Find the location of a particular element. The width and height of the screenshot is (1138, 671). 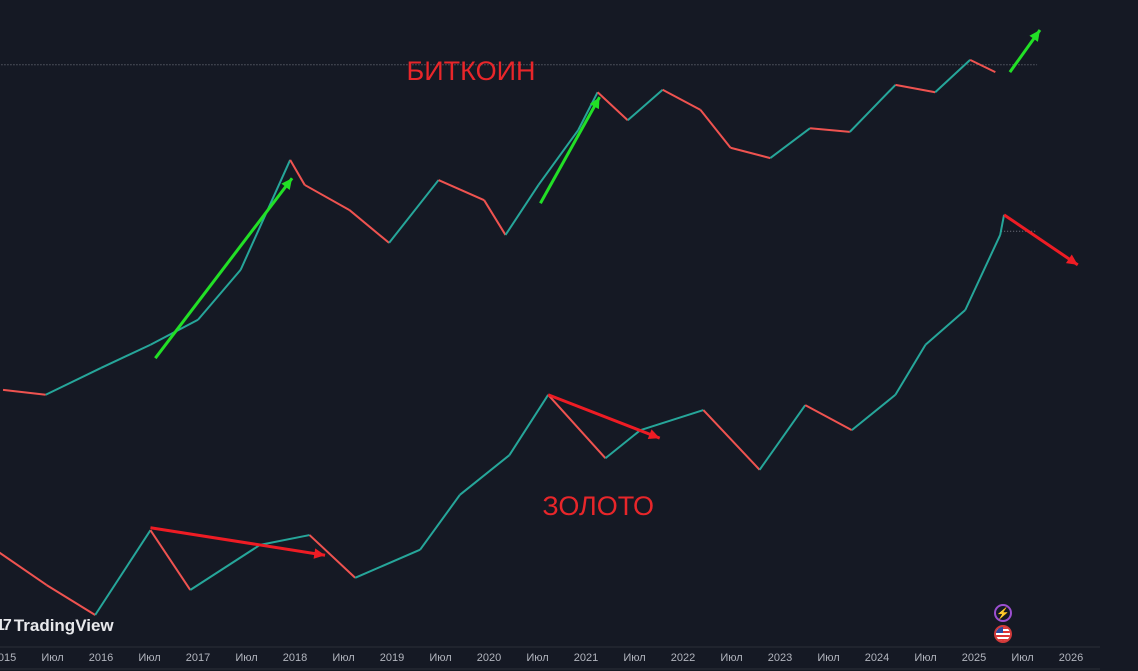

tradingview-logo: 17 TradingView is located at coordinates (57, 626).